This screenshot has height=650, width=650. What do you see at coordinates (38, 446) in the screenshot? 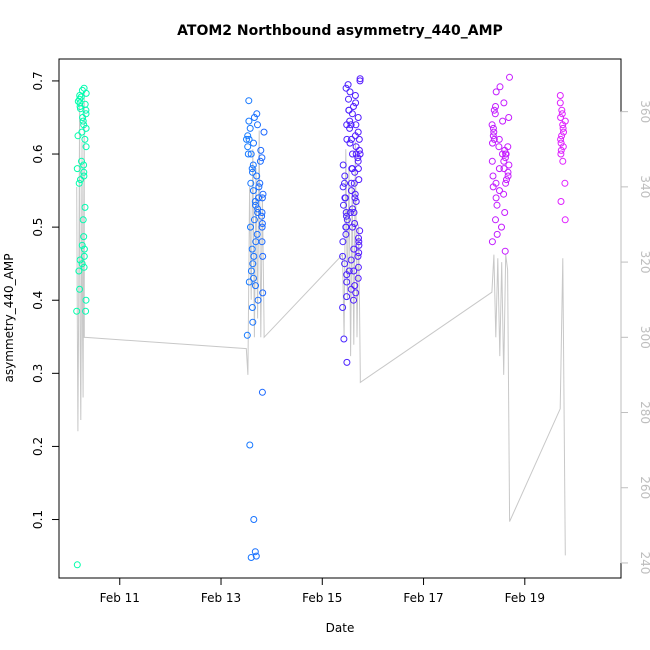
I see `y-tick-label: 0.2` at bounding box center [38, 446].